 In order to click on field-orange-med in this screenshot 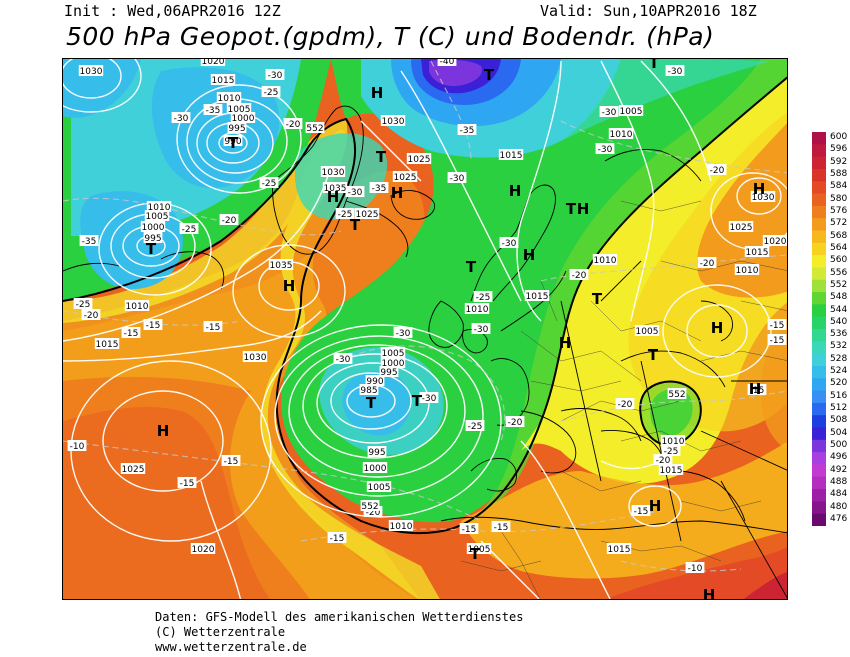, I will do `click(624, 510)`.